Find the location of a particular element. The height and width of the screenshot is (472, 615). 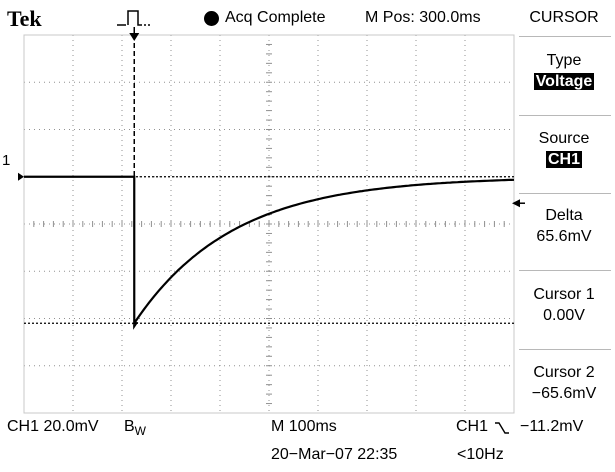

bandwidth-limit: BW is located at coordinates (135, 428).